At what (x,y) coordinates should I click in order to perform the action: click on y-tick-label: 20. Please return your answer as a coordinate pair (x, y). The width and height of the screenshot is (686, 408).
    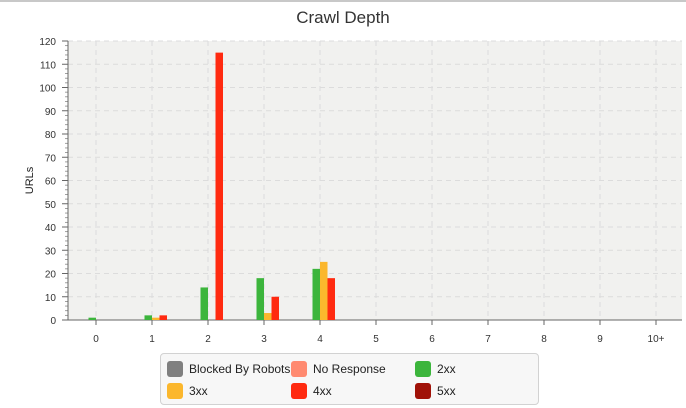
    Looking at the image, I should click on (51, 275).